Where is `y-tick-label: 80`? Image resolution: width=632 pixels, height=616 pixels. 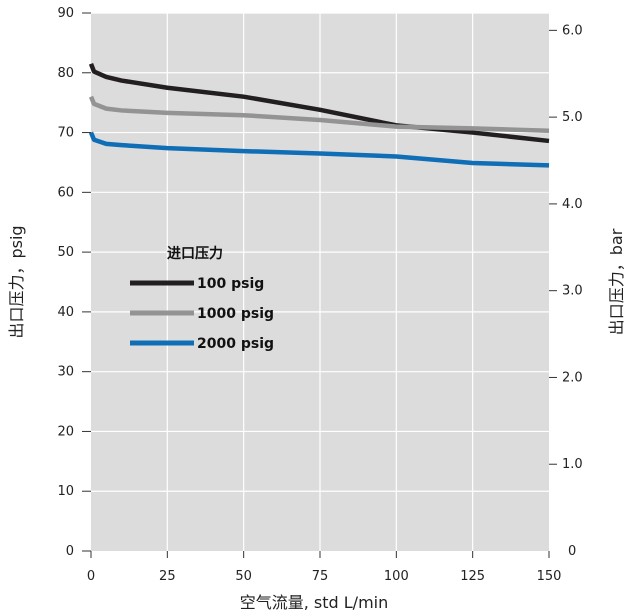
y-tick-label: 80 is located at coordinates (65, 73).